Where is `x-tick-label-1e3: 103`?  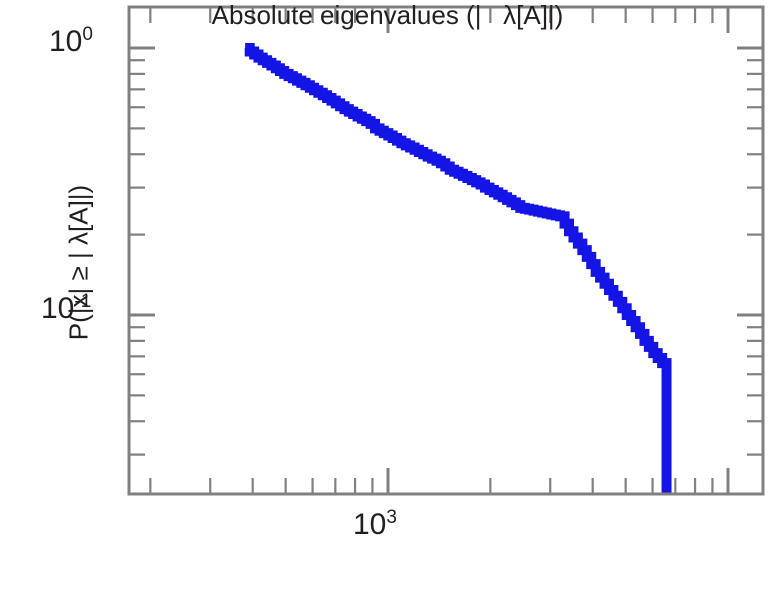
x-tick-label-1e3: 103 is located at coordinates (375, 525).